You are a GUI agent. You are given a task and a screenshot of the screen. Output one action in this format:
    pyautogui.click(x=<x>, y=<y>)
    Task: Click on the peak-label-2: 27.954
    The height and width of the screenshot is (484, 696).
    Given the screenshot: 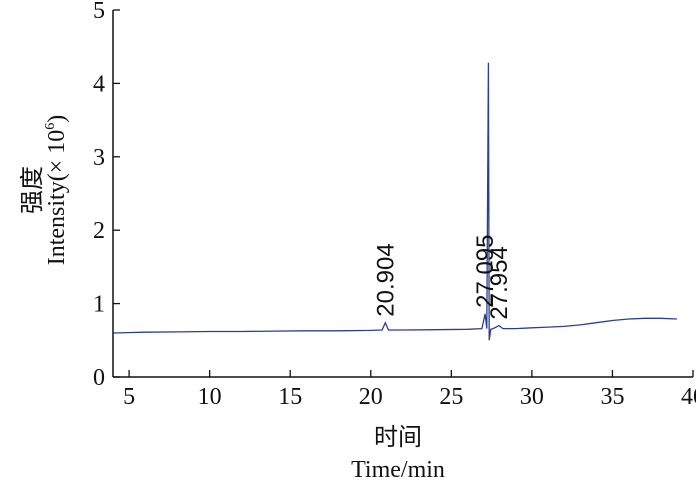 What is the action you would take?
    pyautogui.click(x=499, y=282)
    